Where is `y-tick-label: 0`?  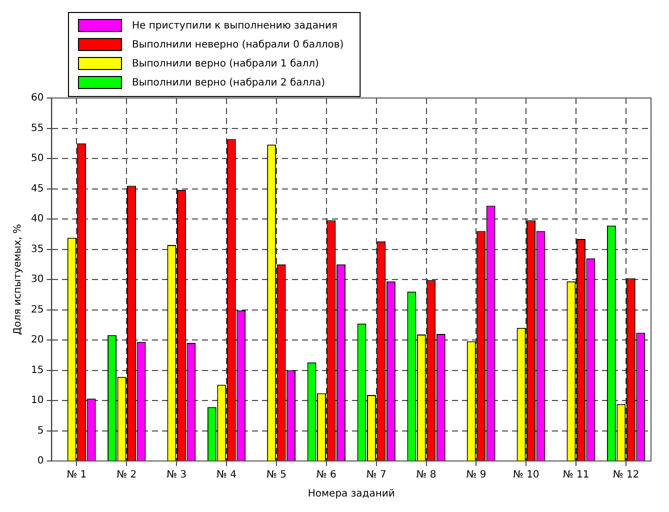
y-tick-label: 0 is located at coordinates (40, 461).